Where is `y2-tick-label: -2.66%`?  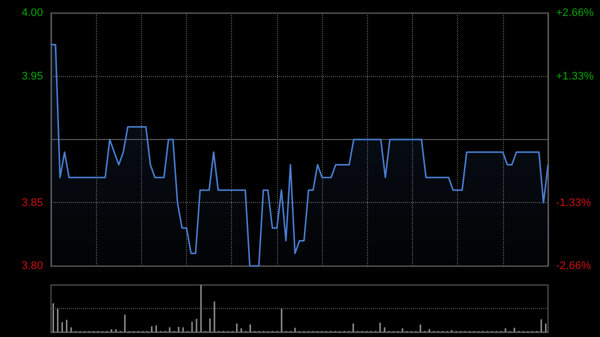
y2-tick-label: -2.66% is located at coordinates (574, 266).